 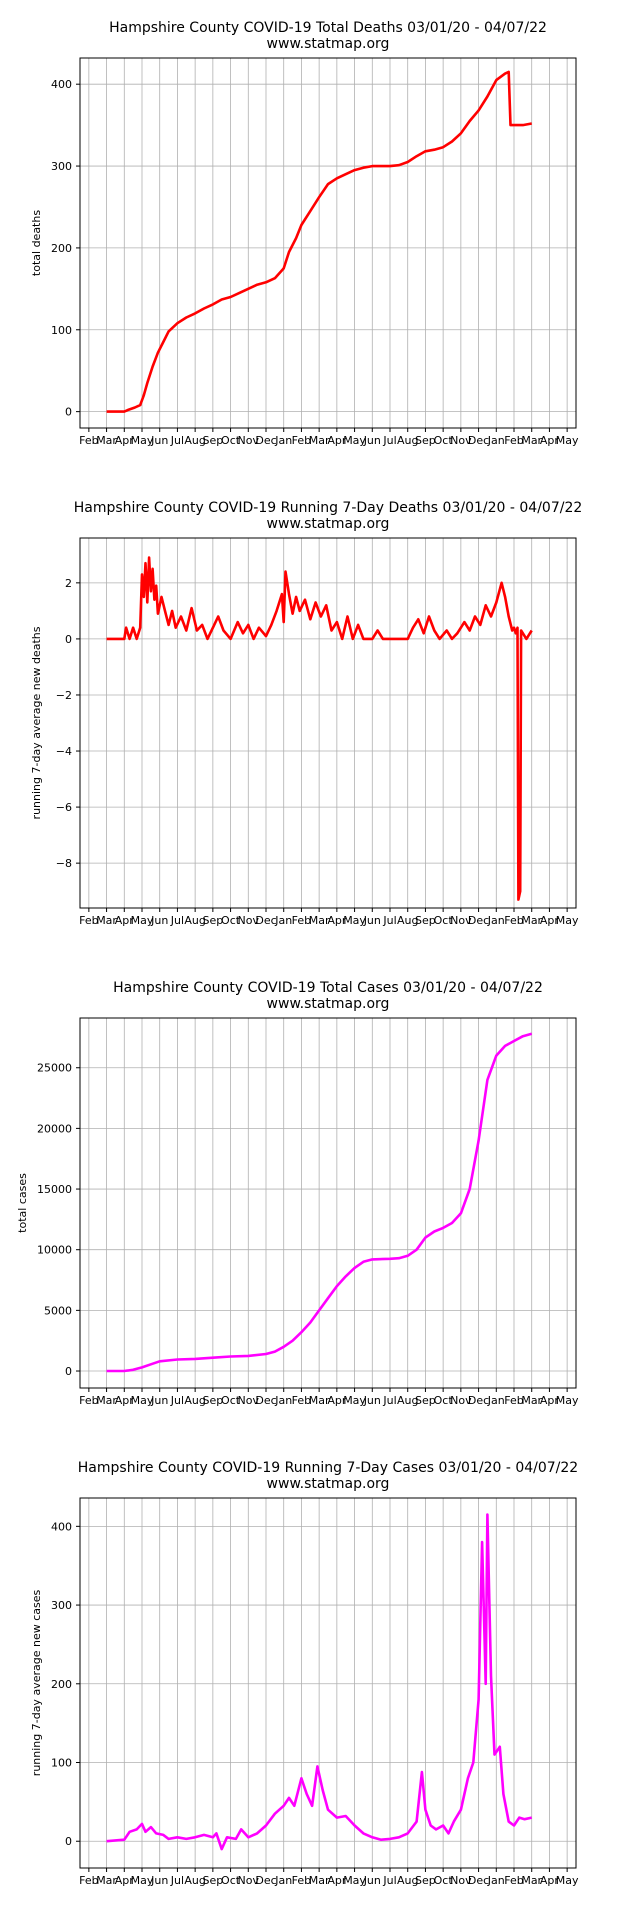 I want to click on y-axis-label: total deaths, so click(x=36, y=243).